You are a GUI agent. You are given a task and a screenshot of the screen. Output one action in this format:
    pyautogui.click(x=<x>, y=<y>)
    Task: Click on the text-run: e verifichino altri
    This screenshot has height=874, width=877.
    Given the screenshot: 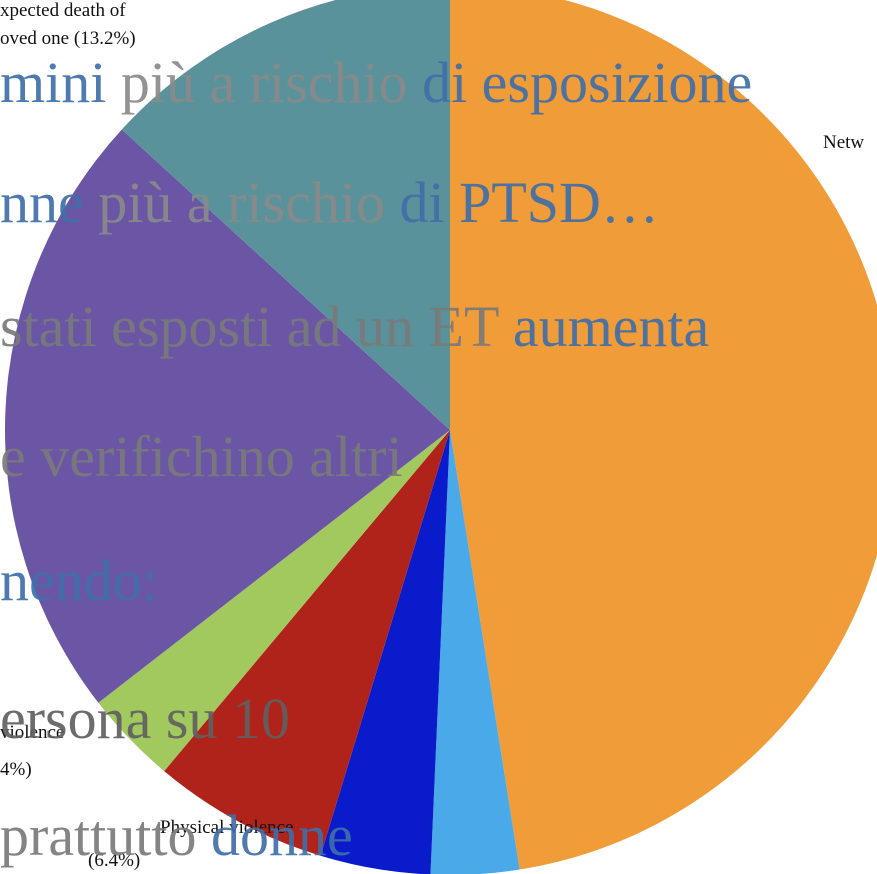 What is the action you would take?
    pyautogui.click(x=201, y=456)
    